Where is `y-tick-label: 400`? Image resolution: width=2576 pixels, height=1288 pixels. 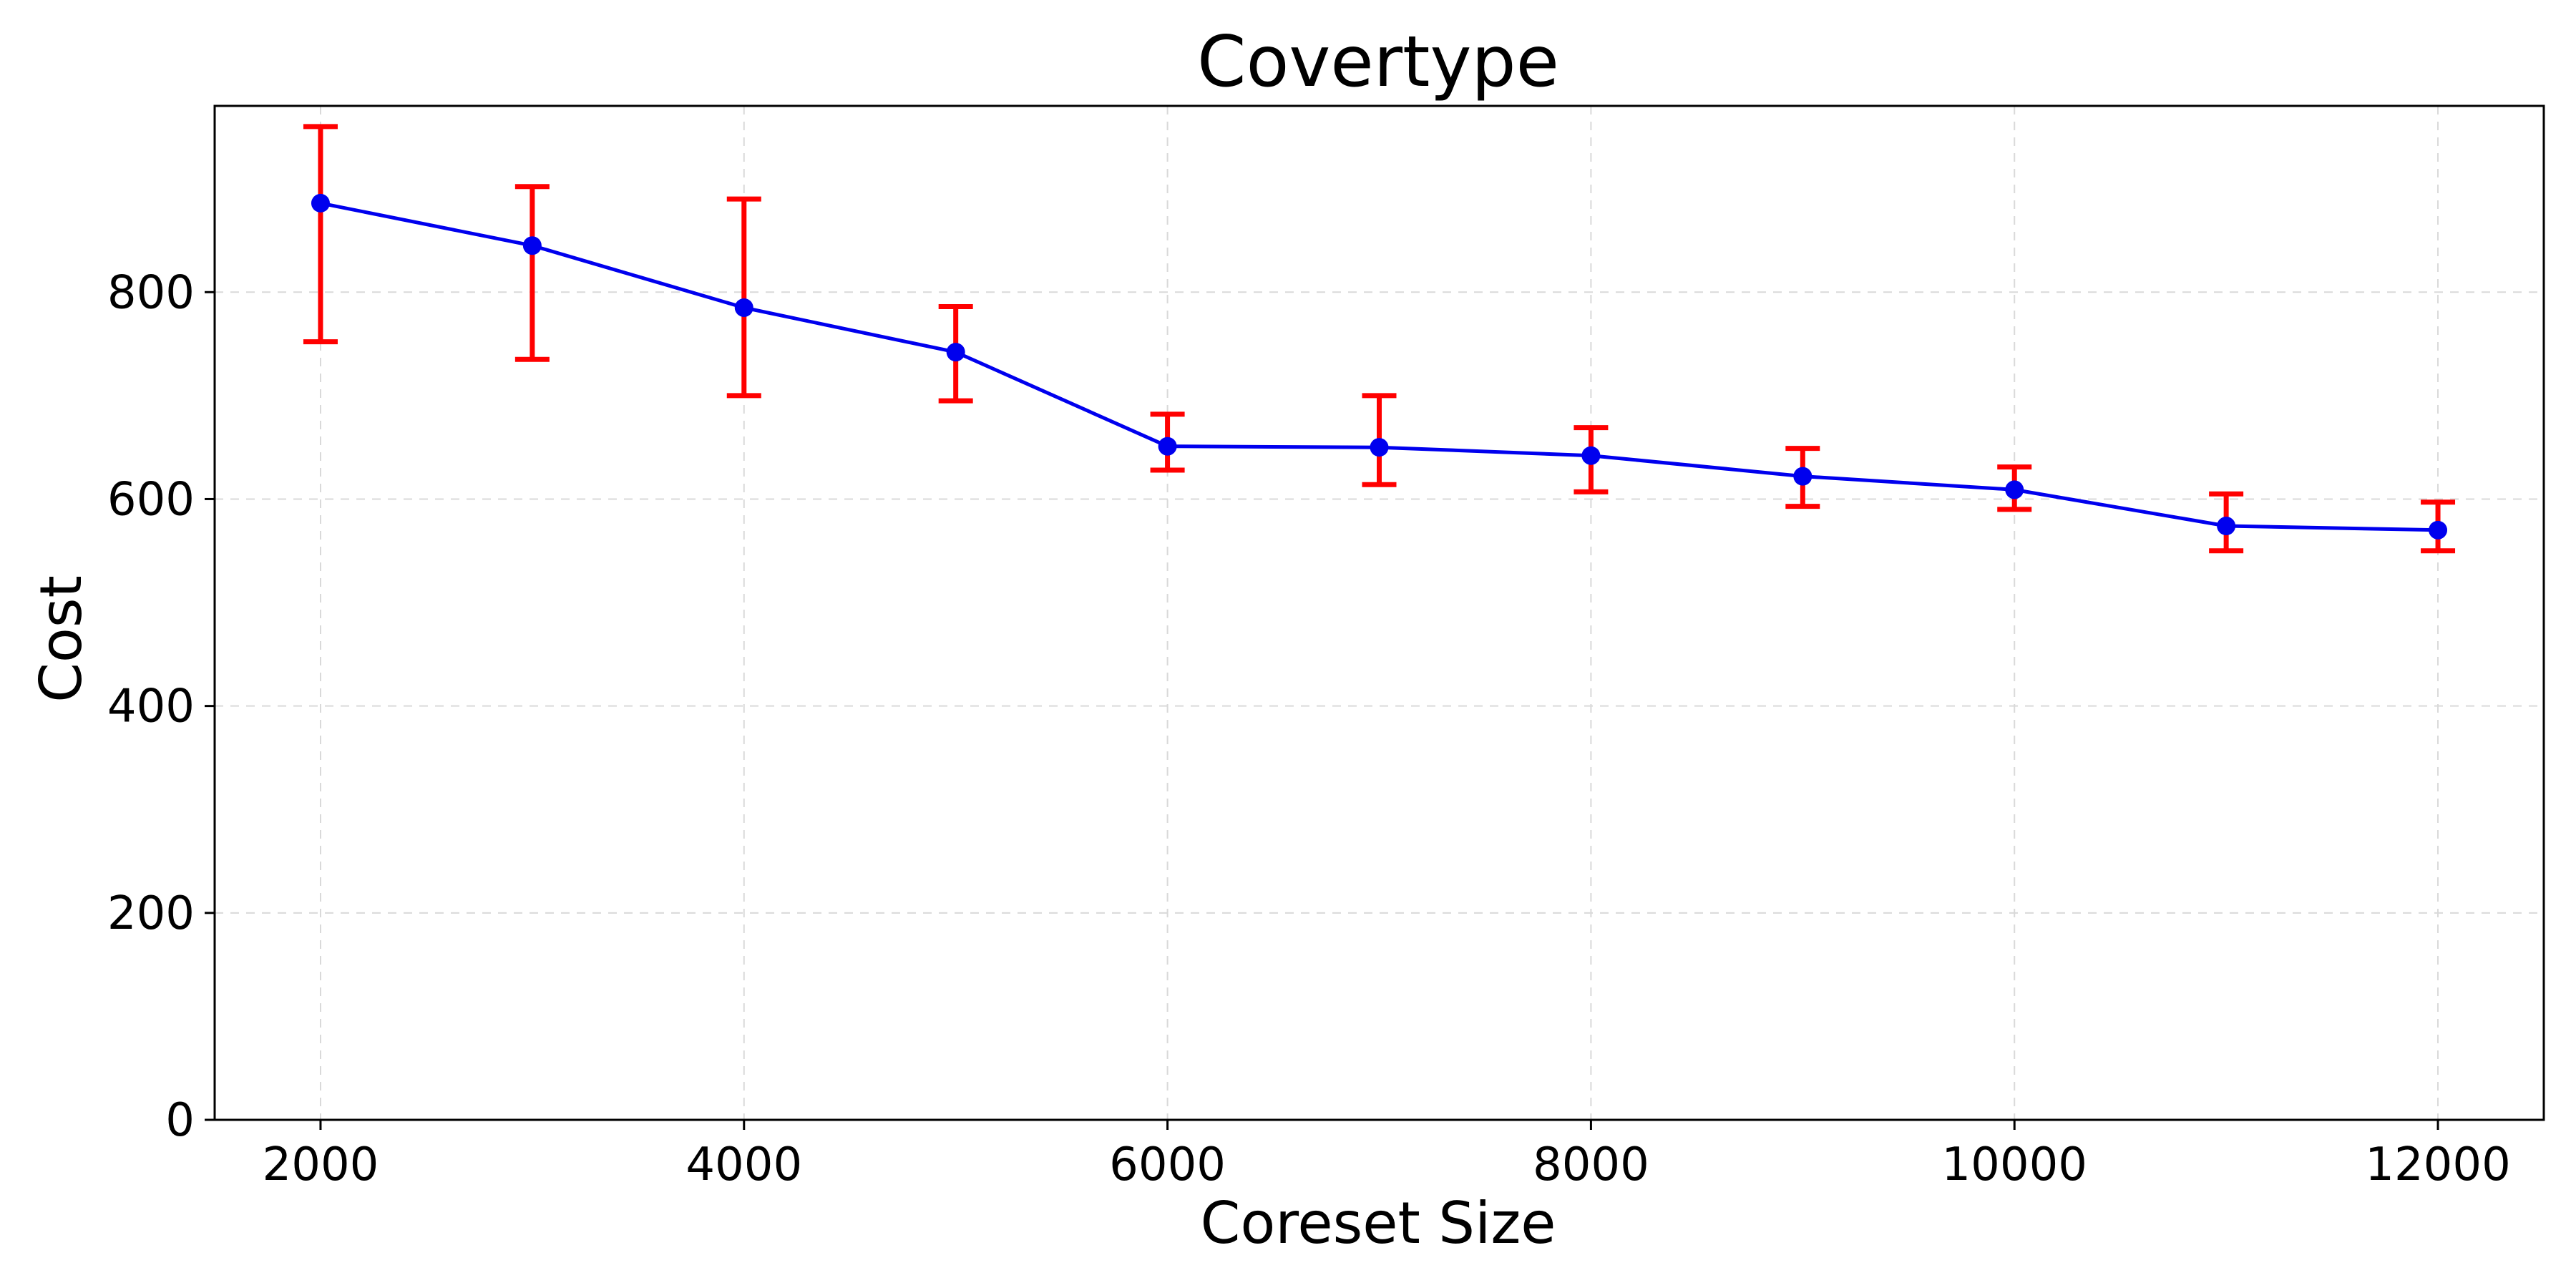
y-tick-label: 400 is located at coordinates (151, 706).